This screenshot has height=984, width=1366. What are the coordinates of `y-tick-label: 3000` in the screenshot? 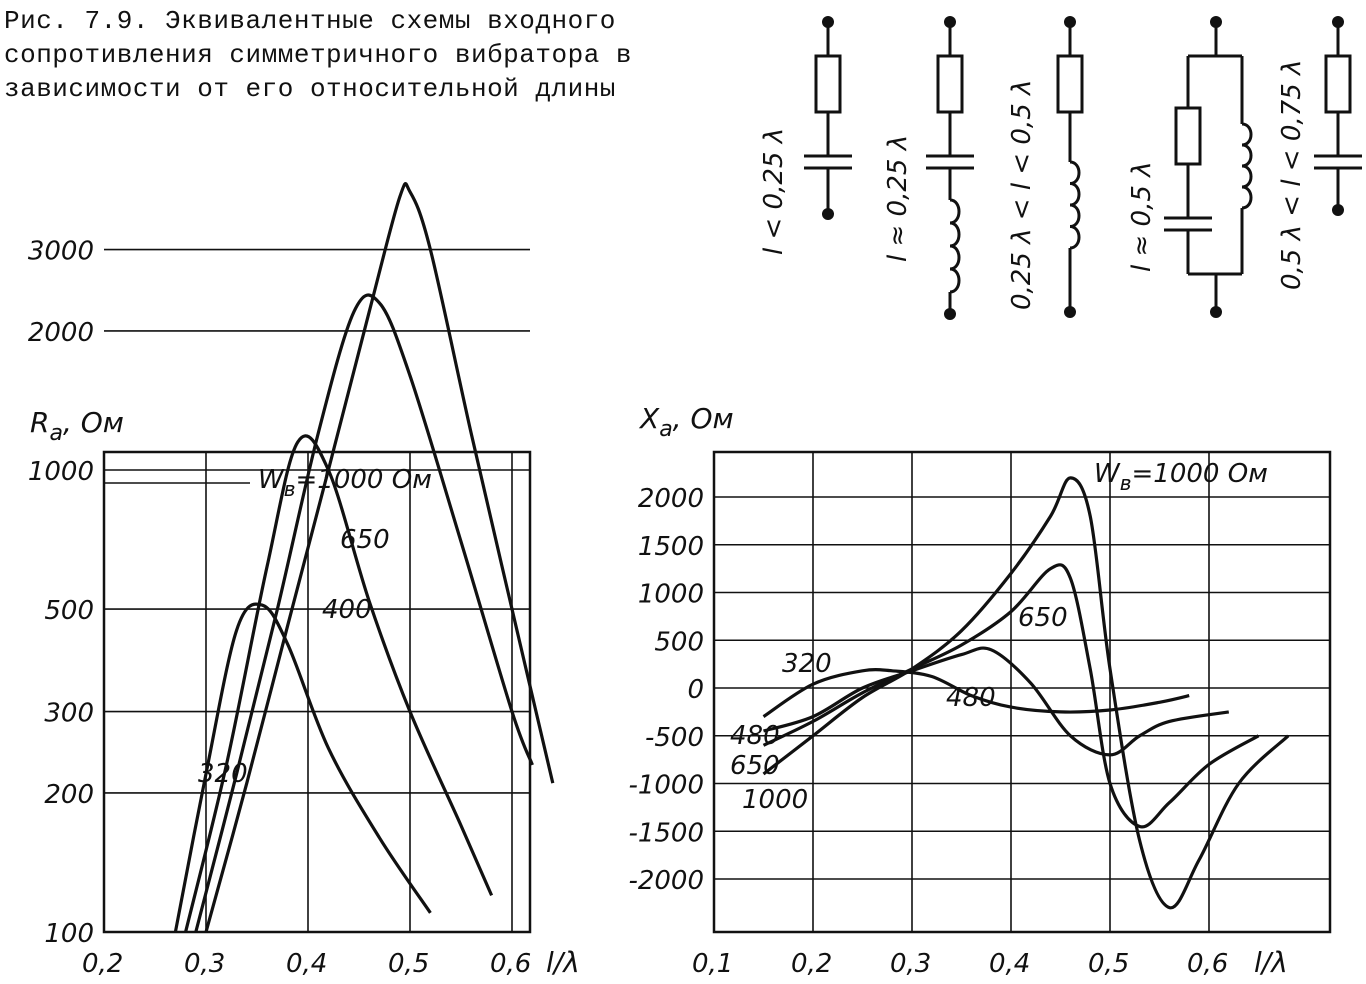 It's located at (61, 252).